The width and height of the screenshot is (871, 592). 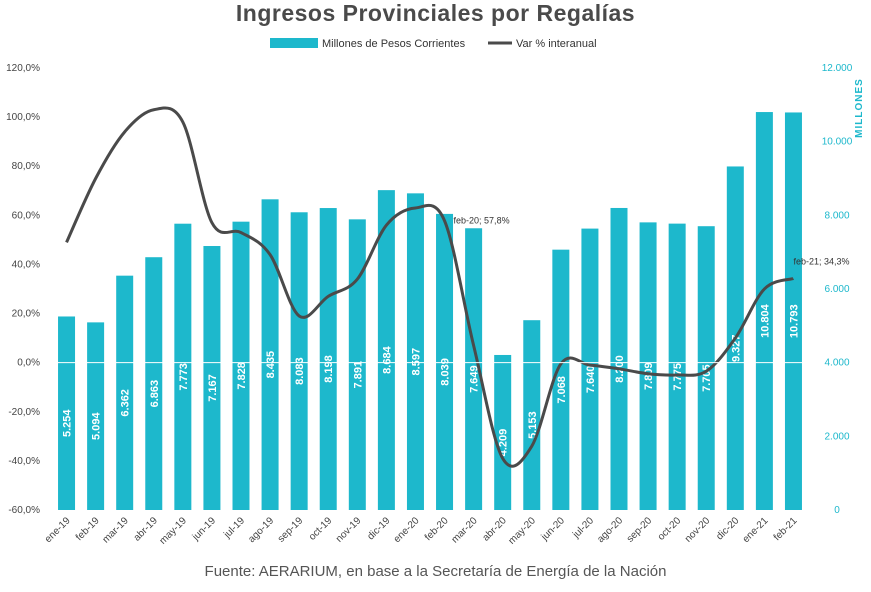 What do you see at coordinates (155, 394) in the screenshot?
I see `bar-value-label: 6.863` at bounding box center [155, 394].